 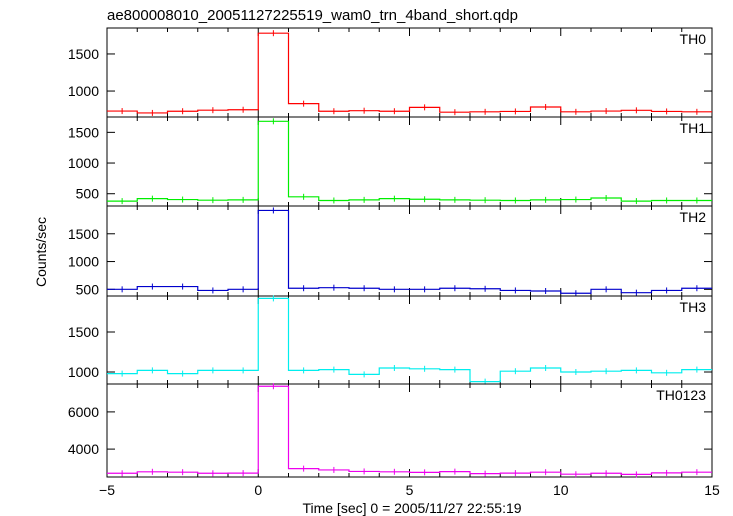 What do you see at coordinates (693, 39) in the screenshot?
I see `panel-label: TH0` at bounding box center [693, 39].